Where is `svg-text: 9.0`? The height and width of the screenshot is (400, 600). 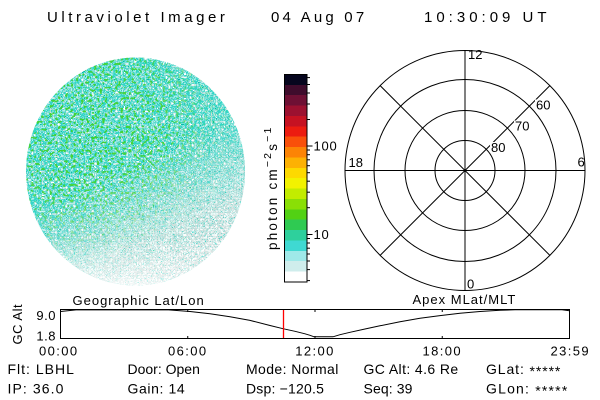
svg-text: 9.0 is located at coordinates (46, 315).